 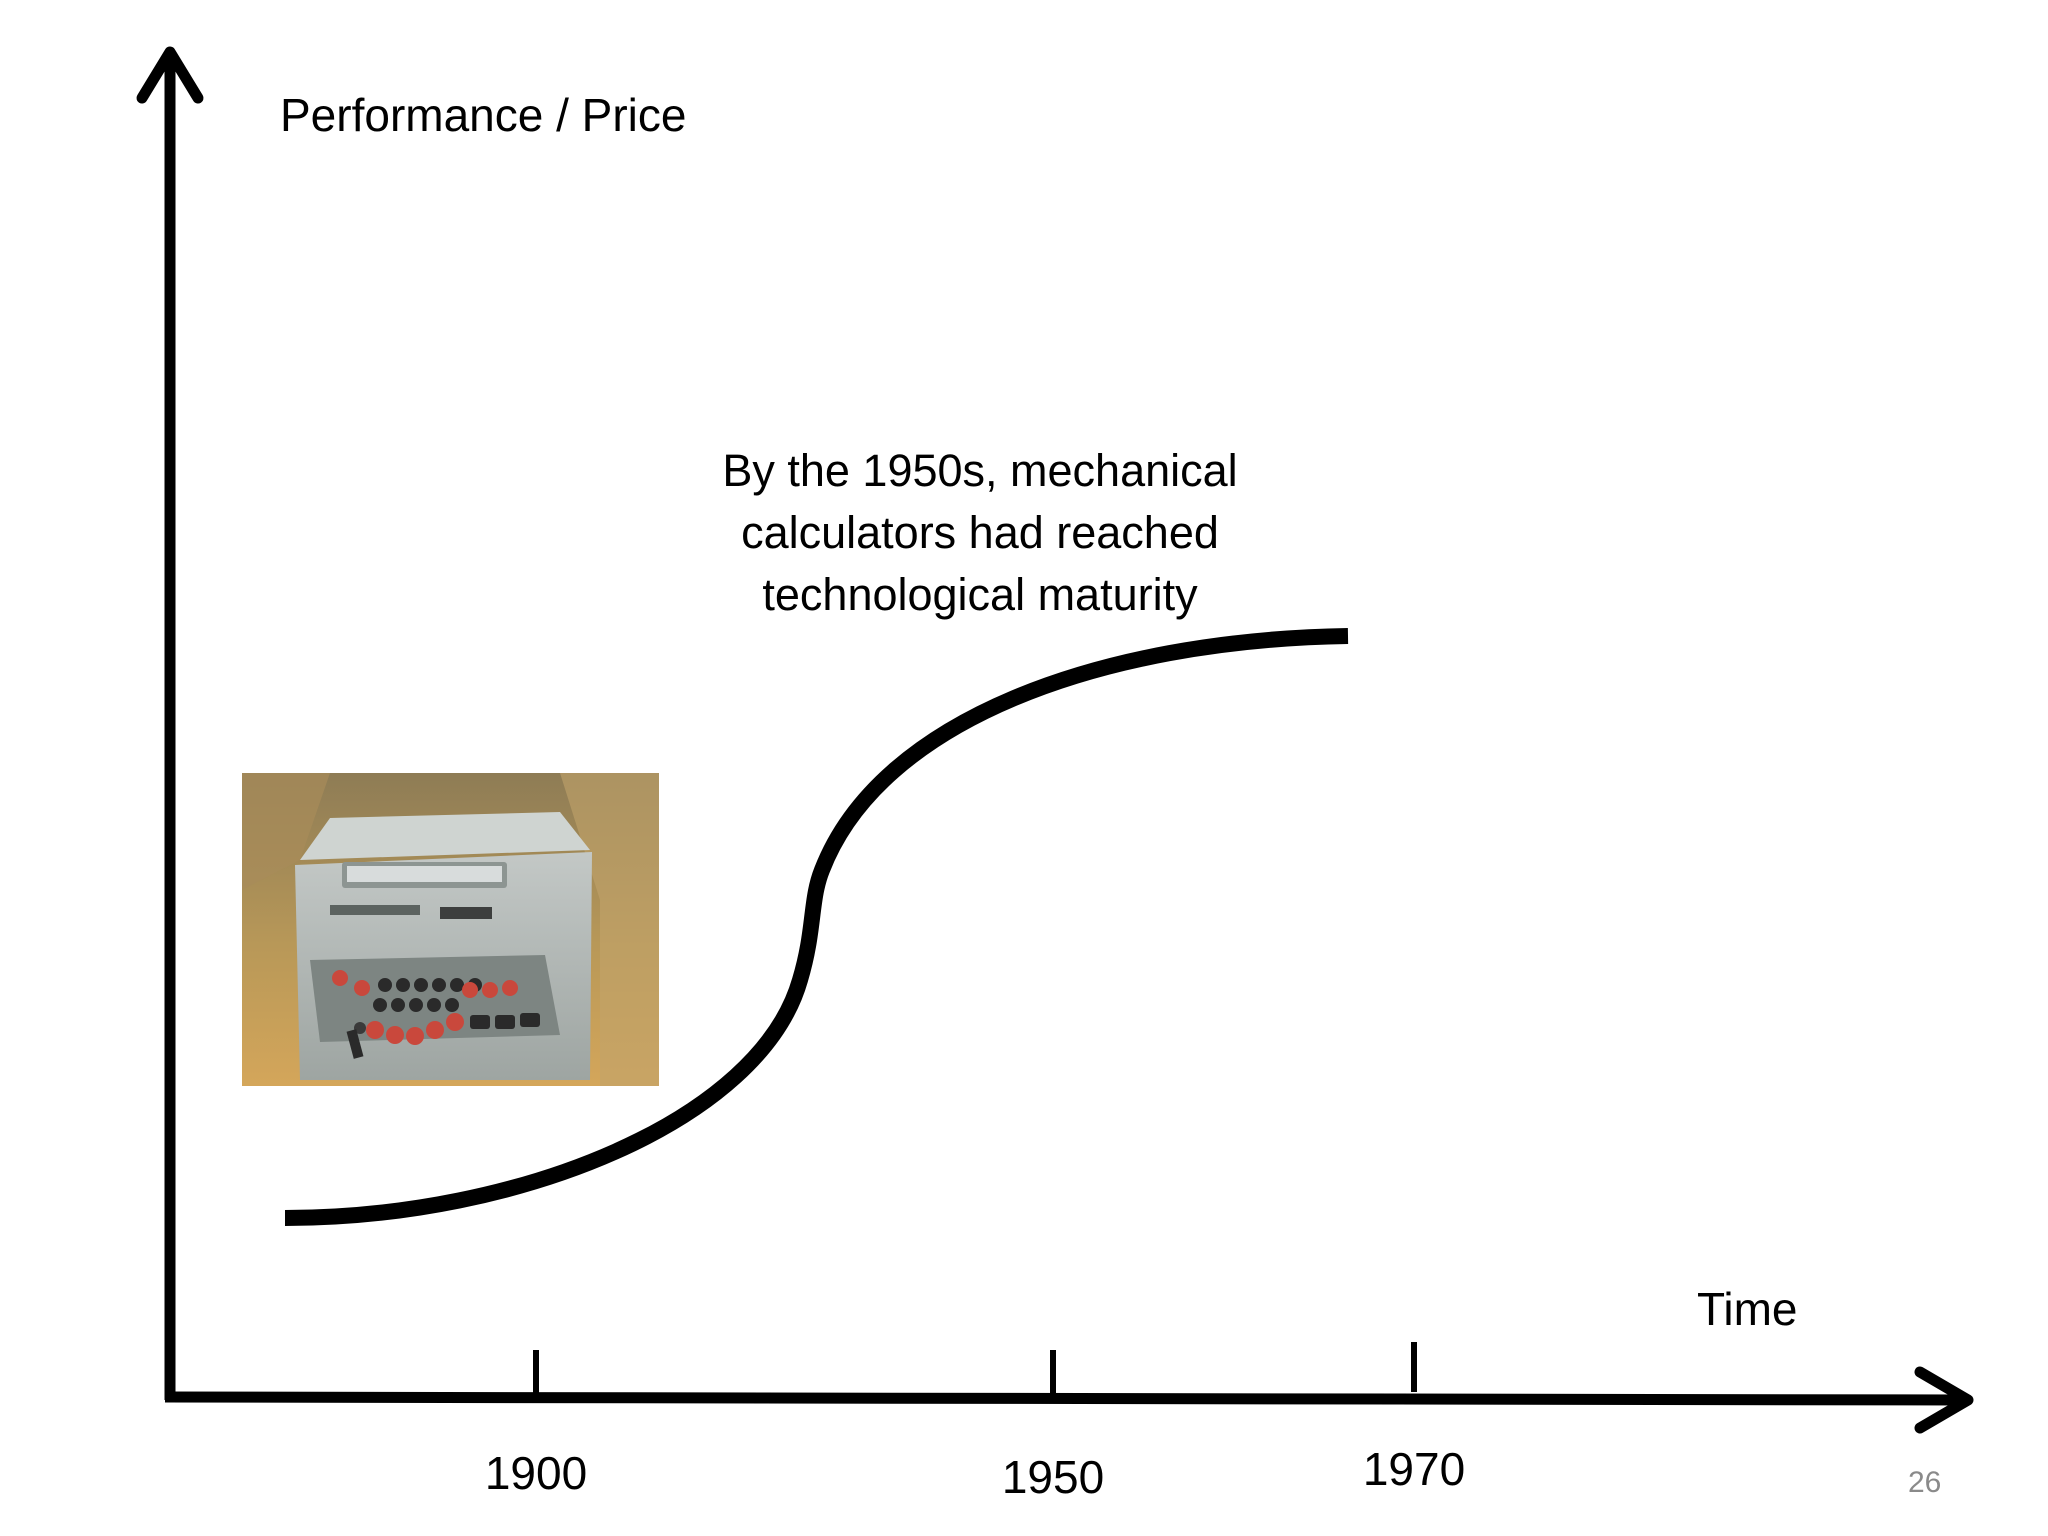 What do you see at coordinates (450, 929) in the screenshot?
I see `calculator-photo` at bounding box center [450, 929].